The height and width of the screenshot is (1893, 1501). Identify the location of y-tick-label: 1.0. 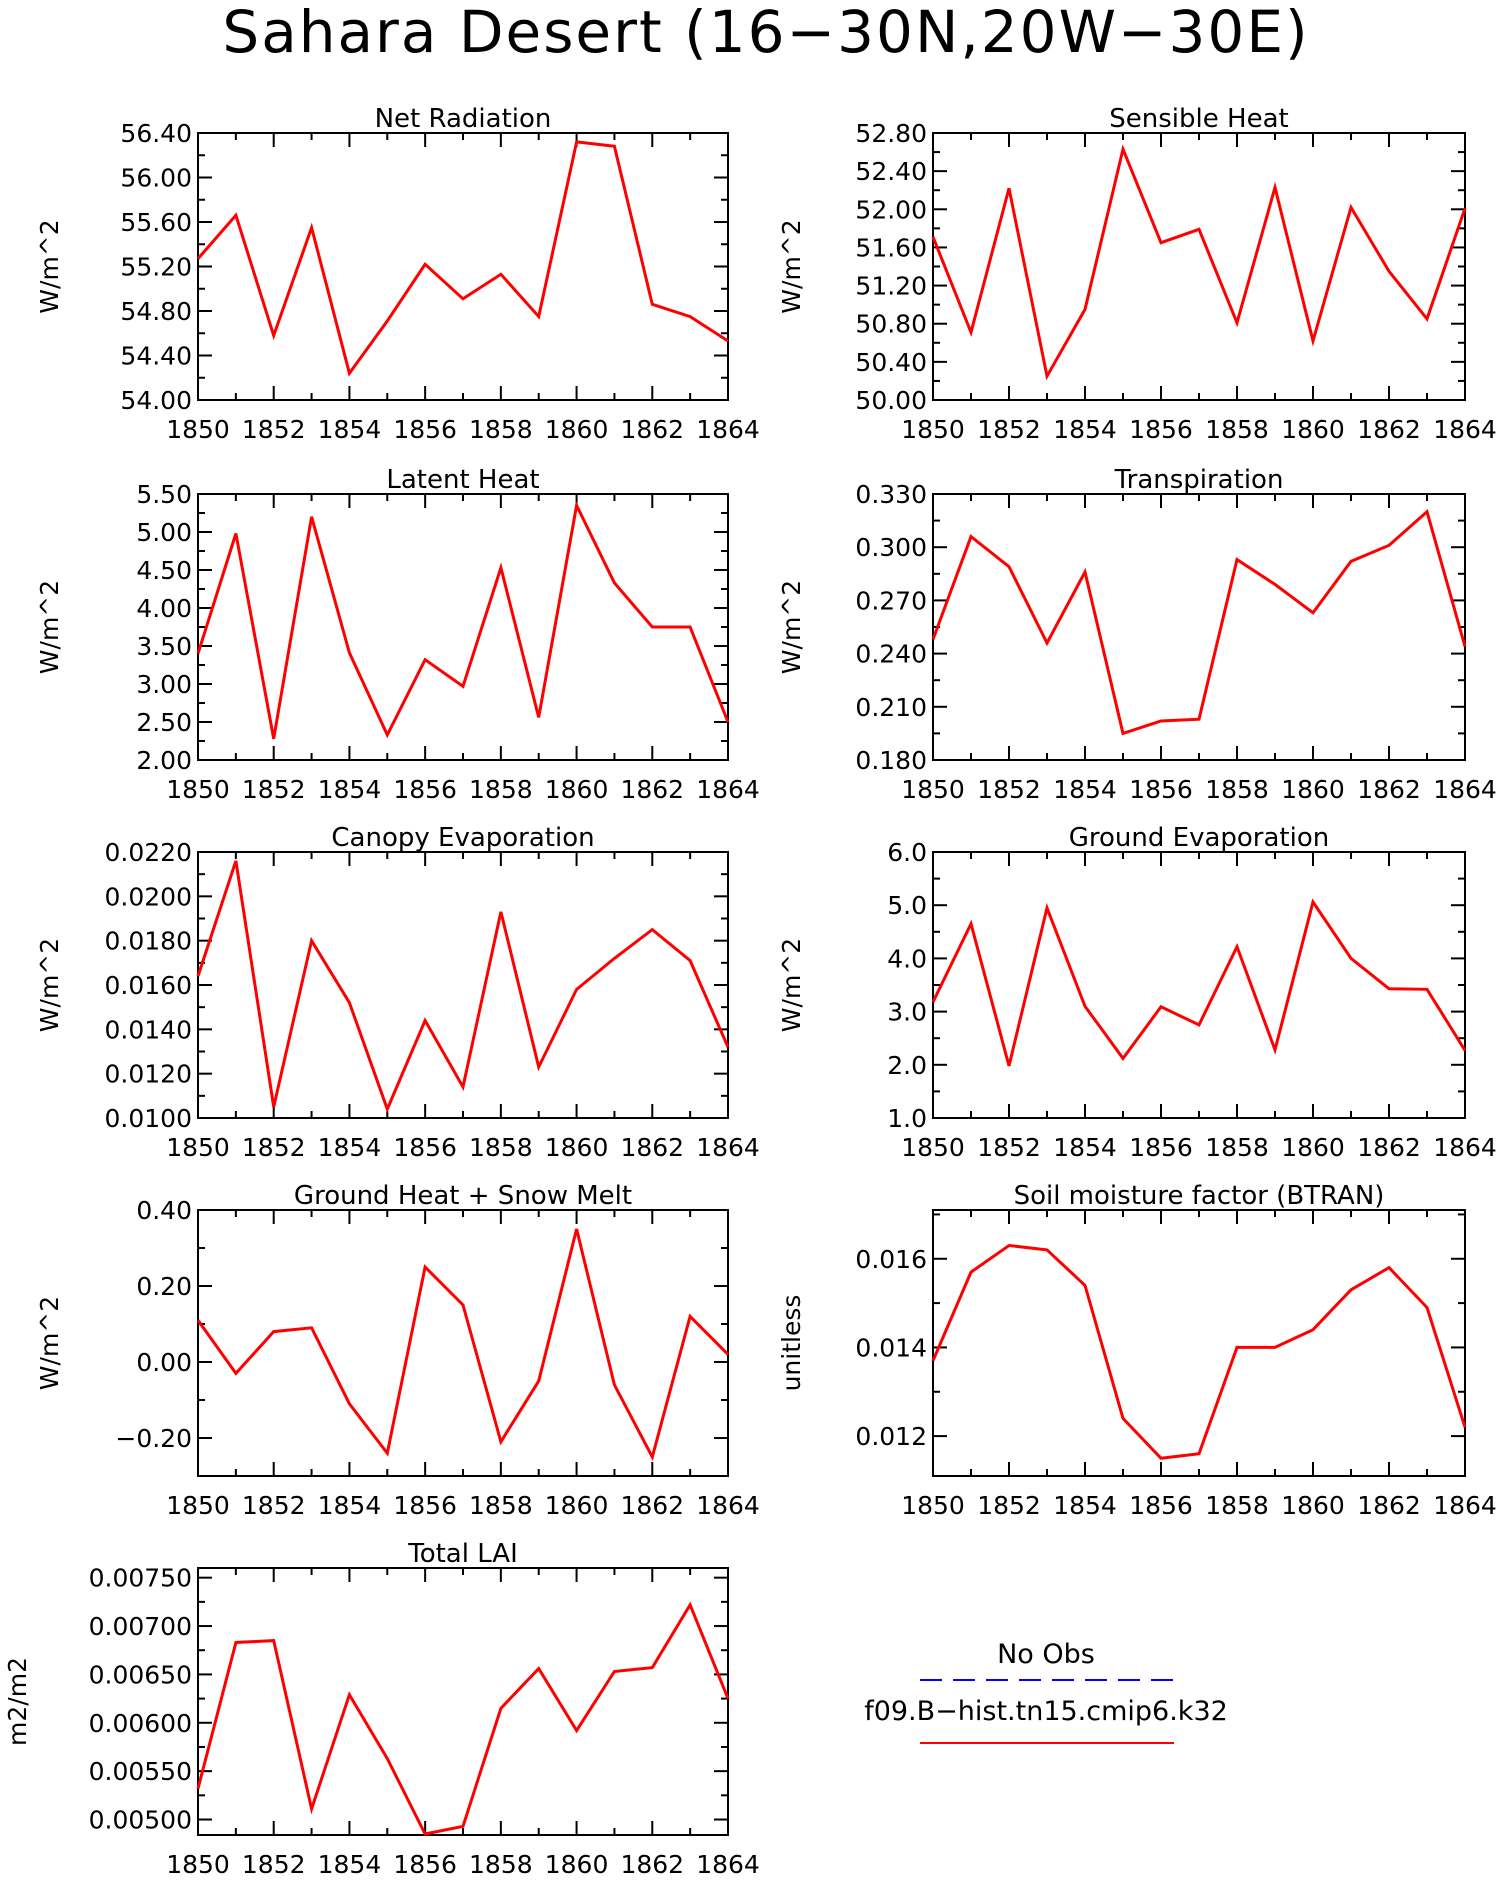
(907, 1118).